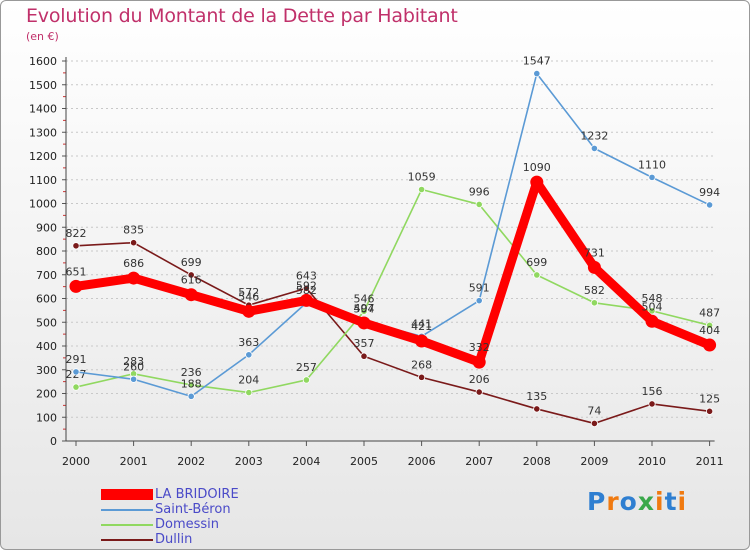 The height and width of the screenshot is (550, 750). What do you see at coordinates (594, 290) in the screenshot?
I see `data-label-domessin: 582` at bounding box center [594, 290].